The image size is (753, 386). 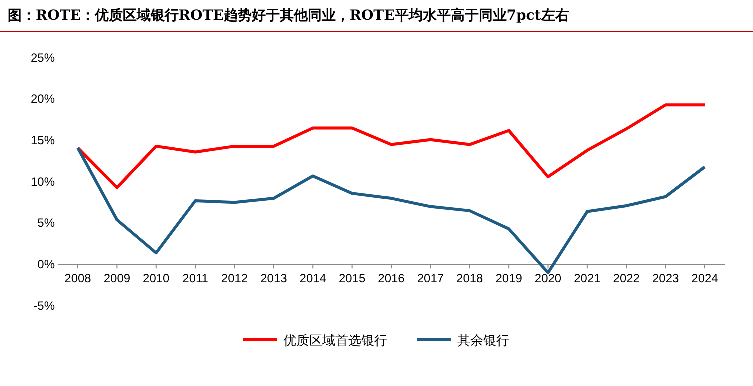 What do you see at coordinates (43, 181) in the screenshot?
I see `y-tick-label: 10%` at bounding box center [43, 181].